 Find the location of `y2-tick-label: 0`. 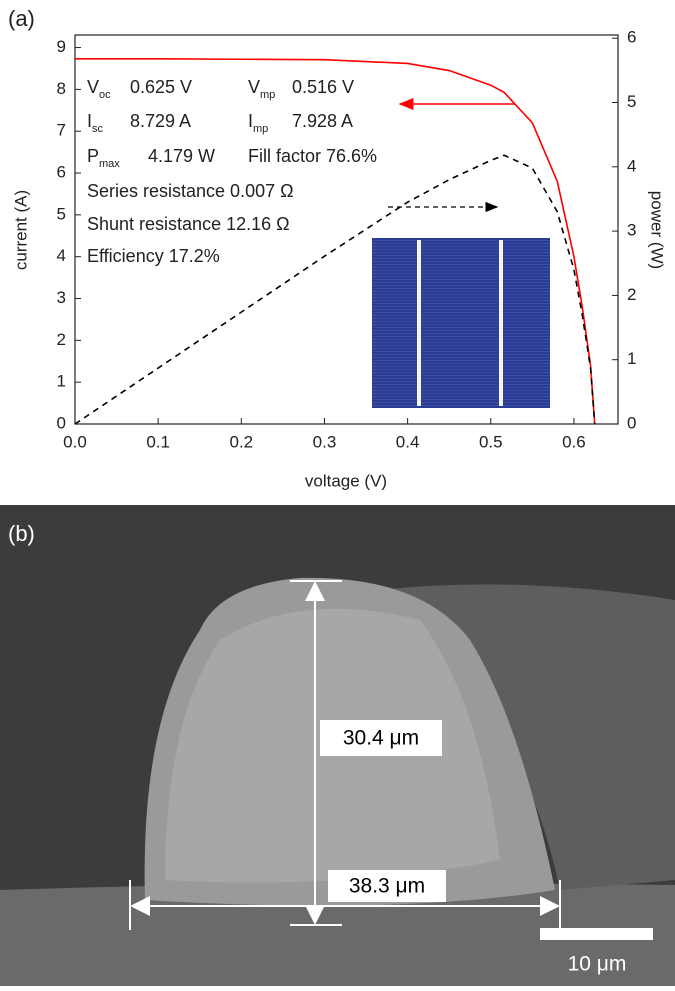

y2-tick-label: 0 is located at coordinates (631, 422).